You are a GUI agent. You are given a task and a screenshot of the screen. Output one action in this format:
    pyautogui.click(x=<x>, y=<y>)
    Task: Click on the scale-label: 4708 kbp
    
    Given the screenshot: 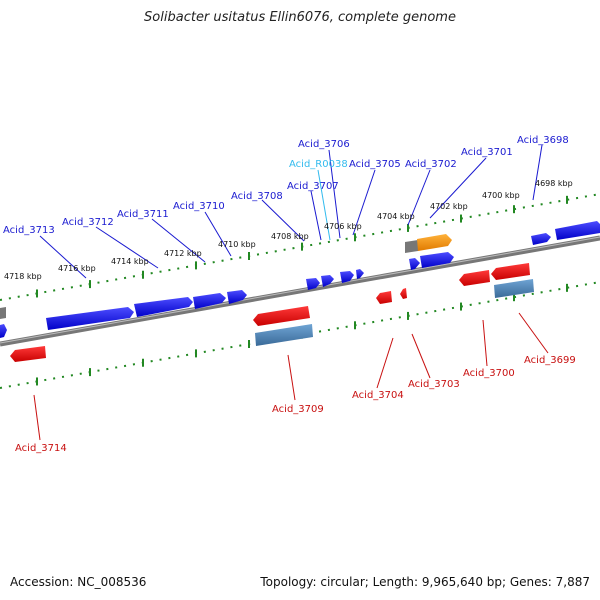 What is the action you would take?
    pyautogui.click(x=290, y=236)
    